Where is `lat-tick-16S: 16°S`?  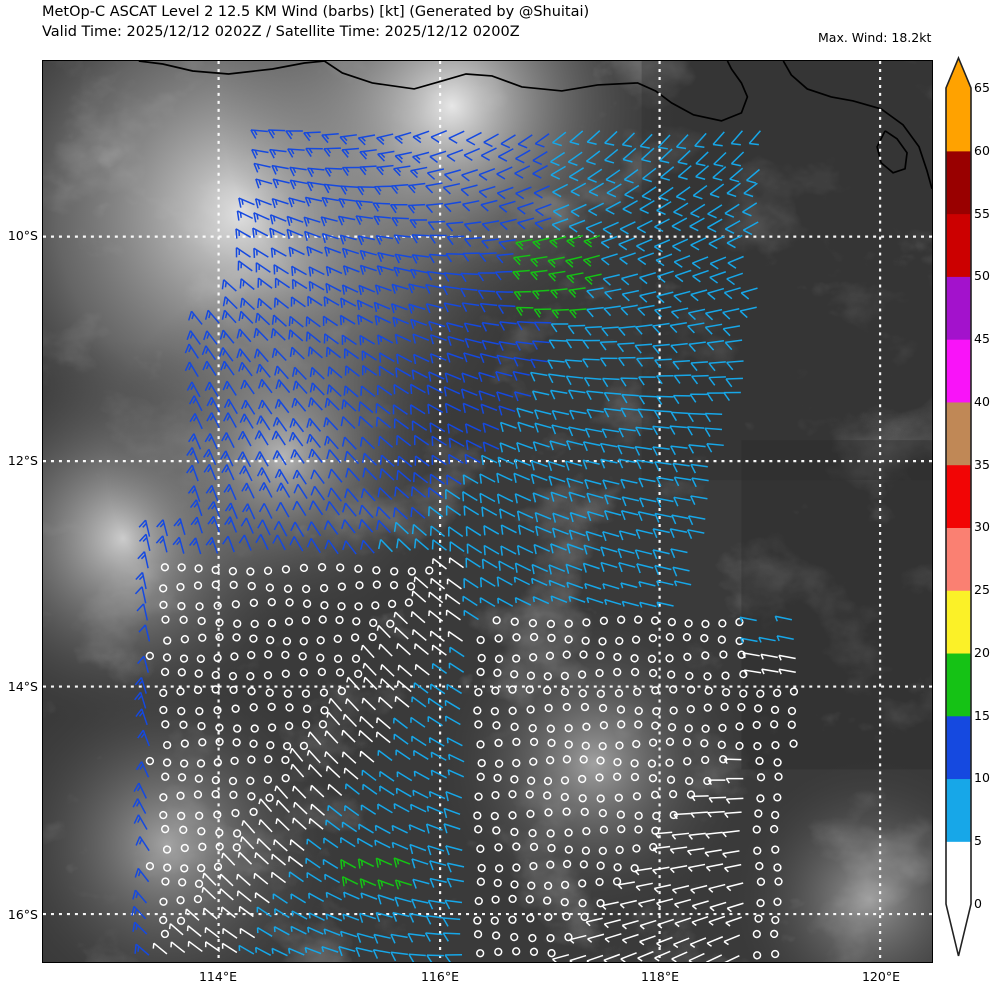
lat-tick-16S: 16°S is located at coordinates (22, 914).